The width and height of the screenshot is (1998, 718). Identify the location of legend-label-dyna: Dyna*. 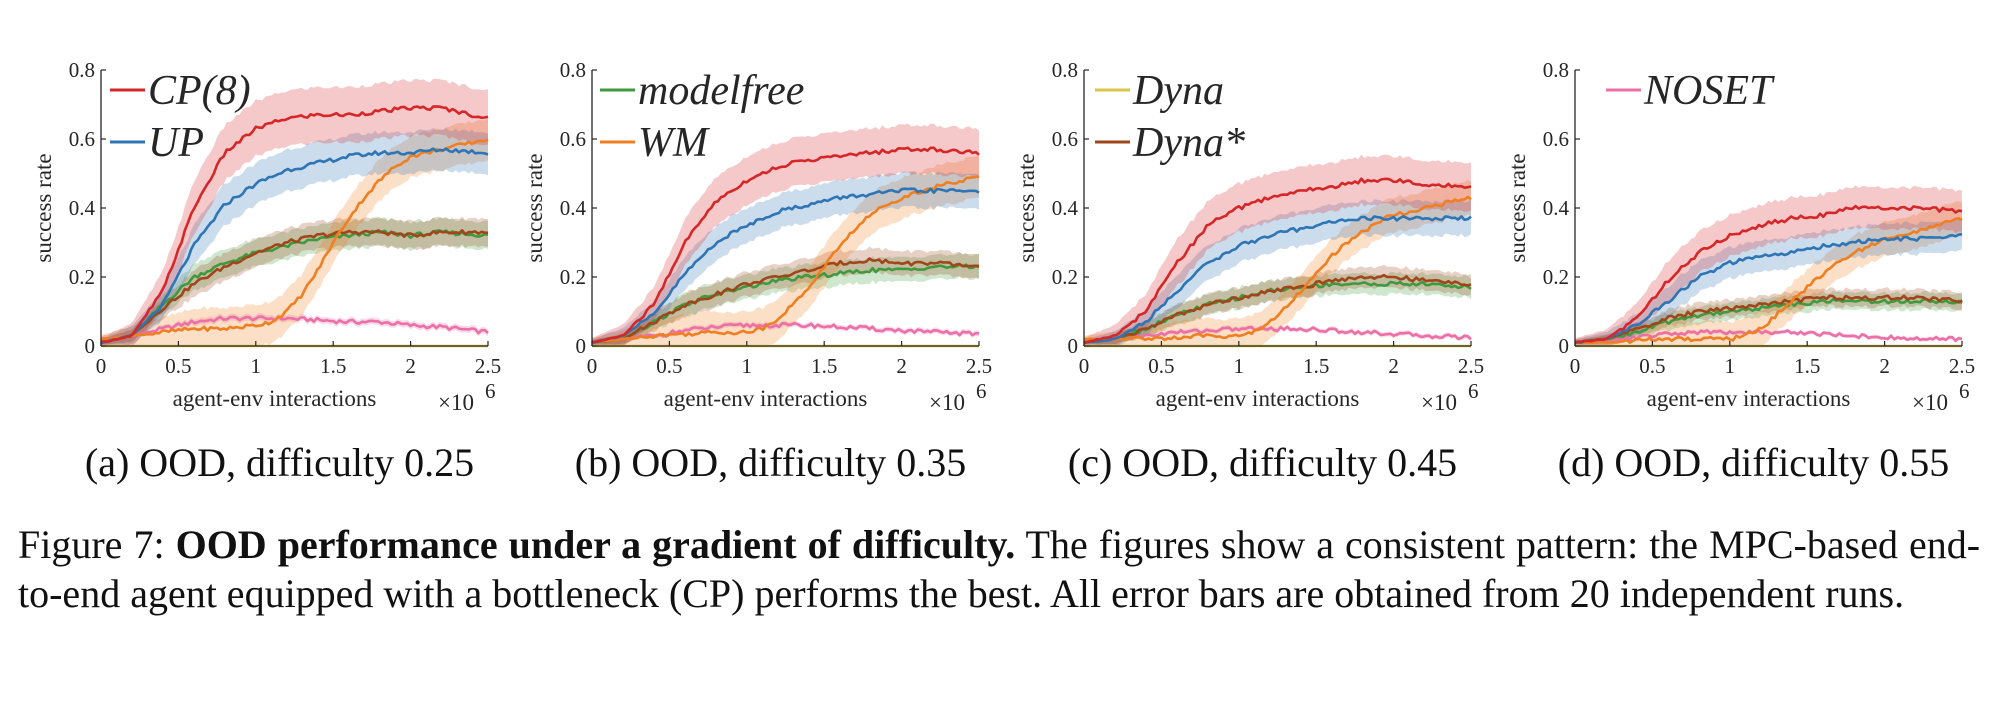
(1188, 143).